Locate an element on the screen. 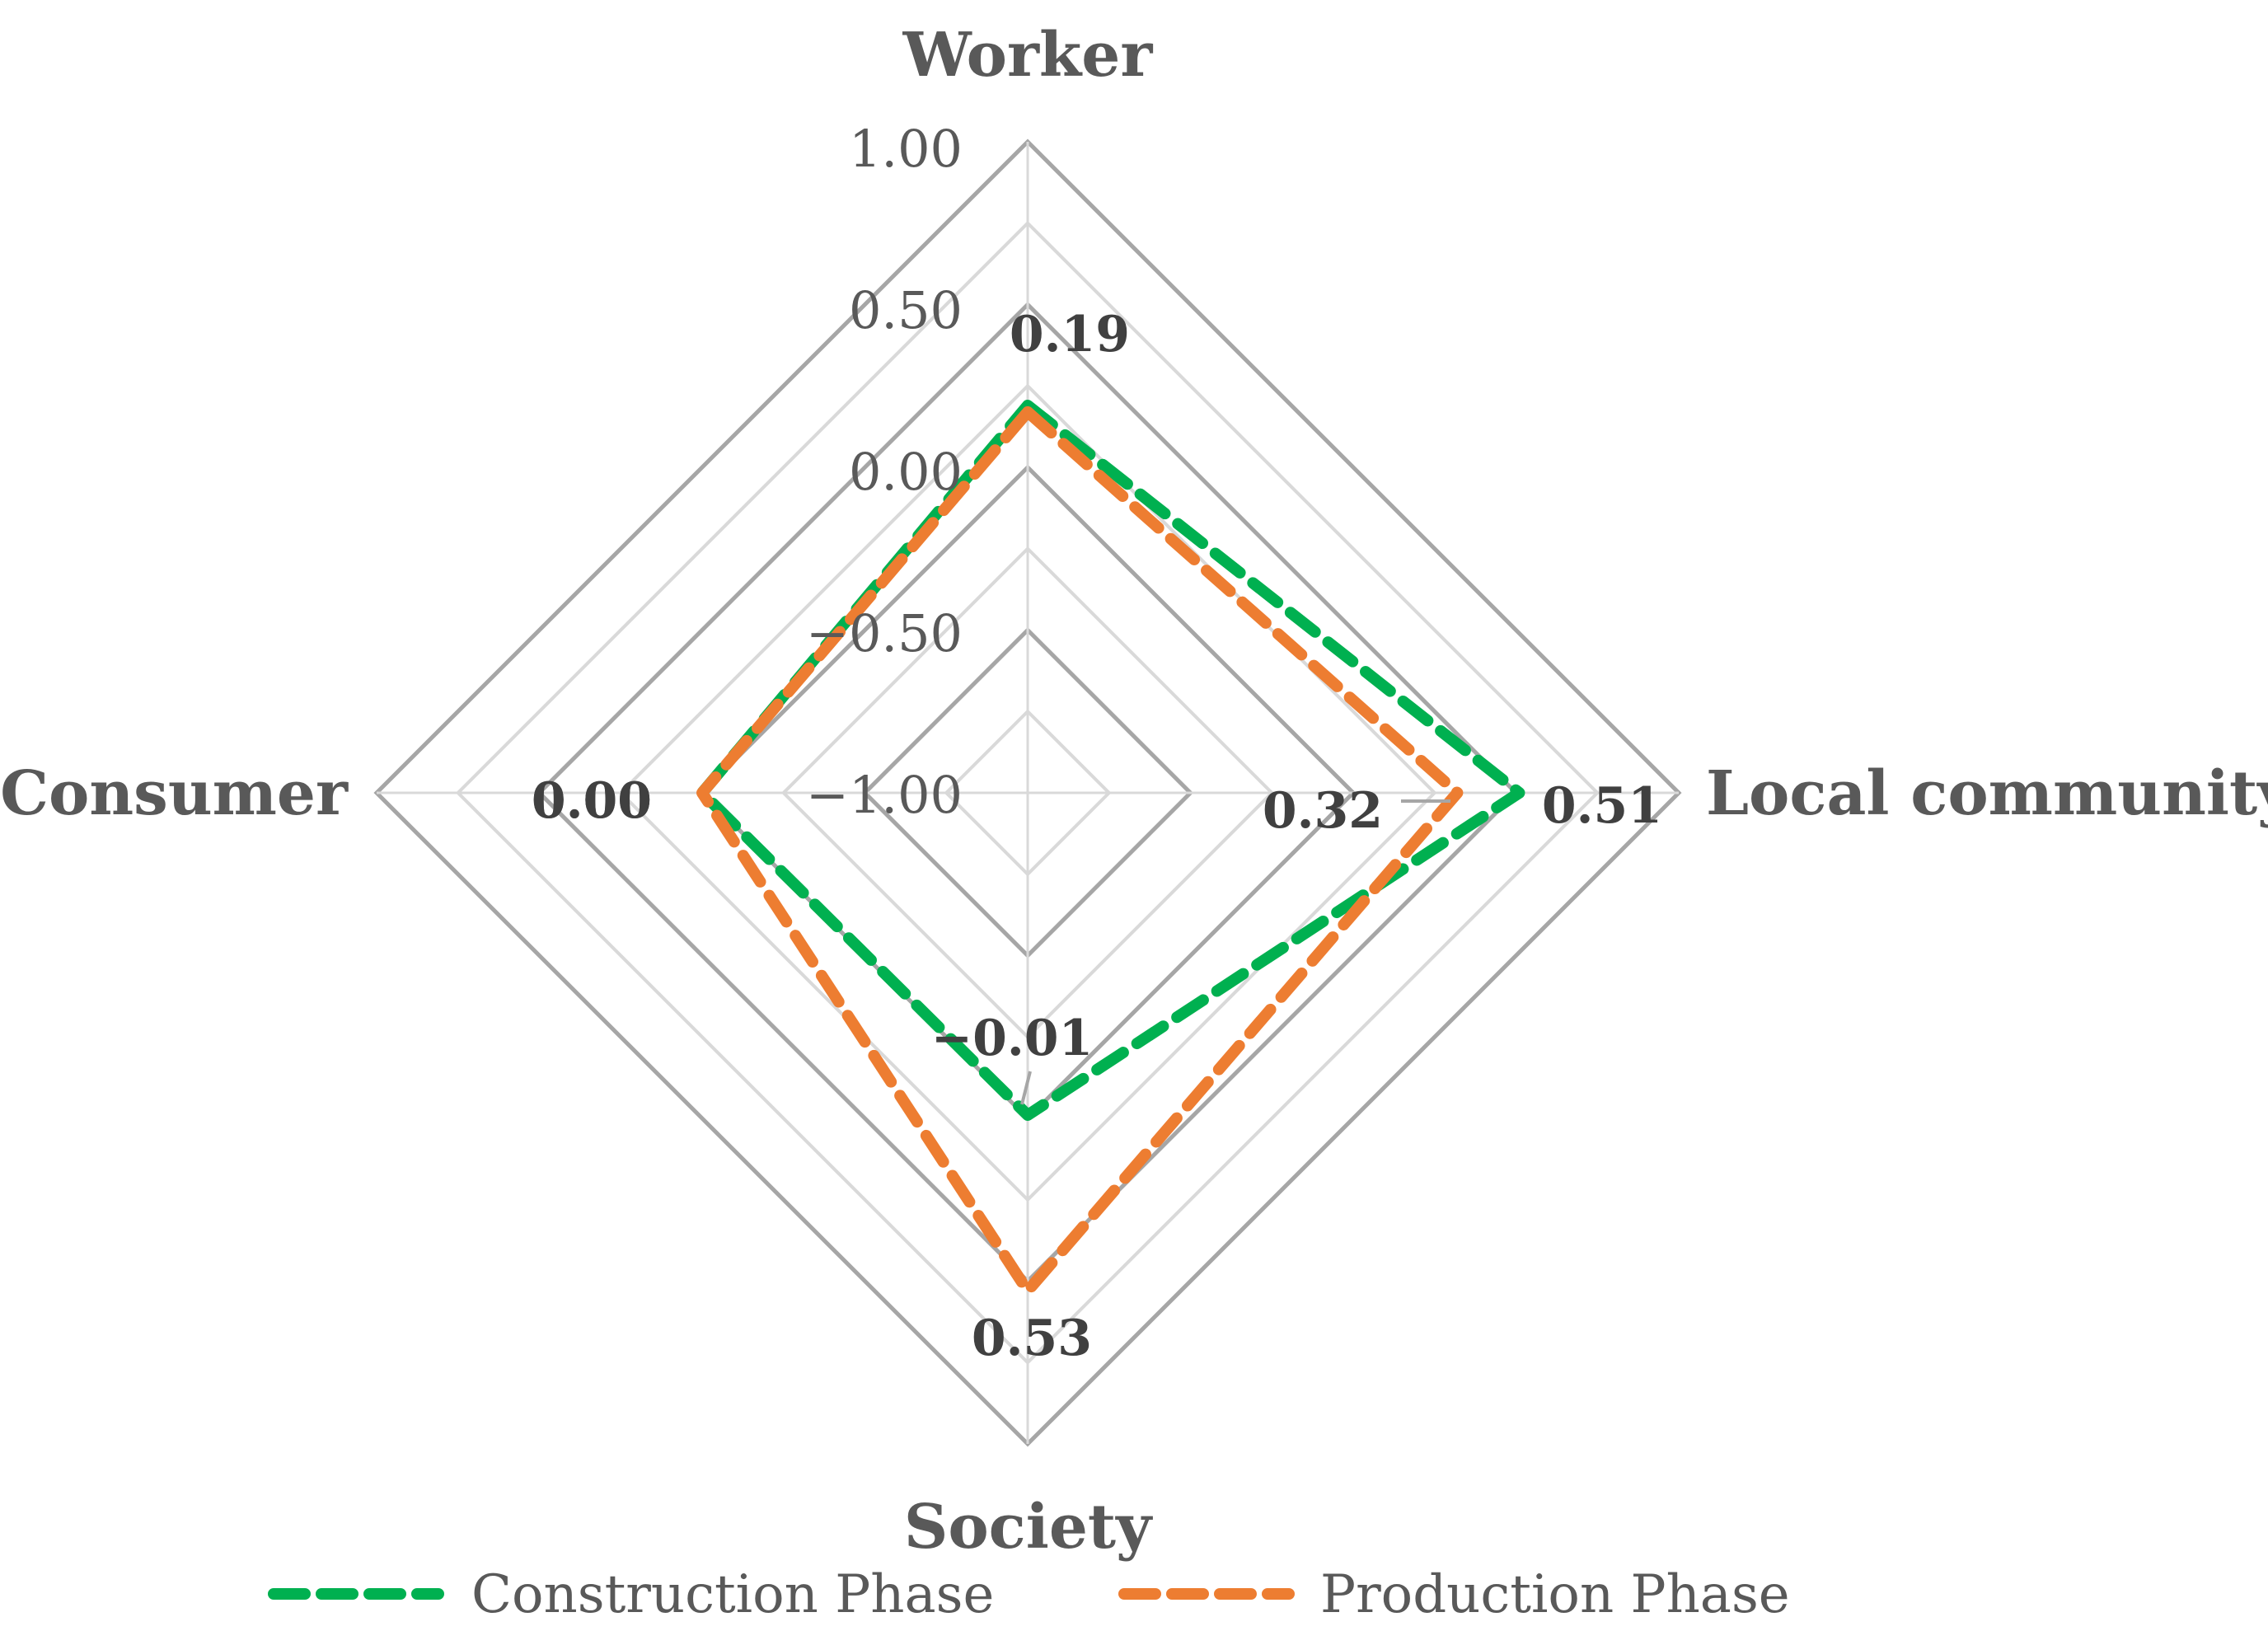  data-label-society-construction: −0.01 is located at coordinates (1012, 1038).